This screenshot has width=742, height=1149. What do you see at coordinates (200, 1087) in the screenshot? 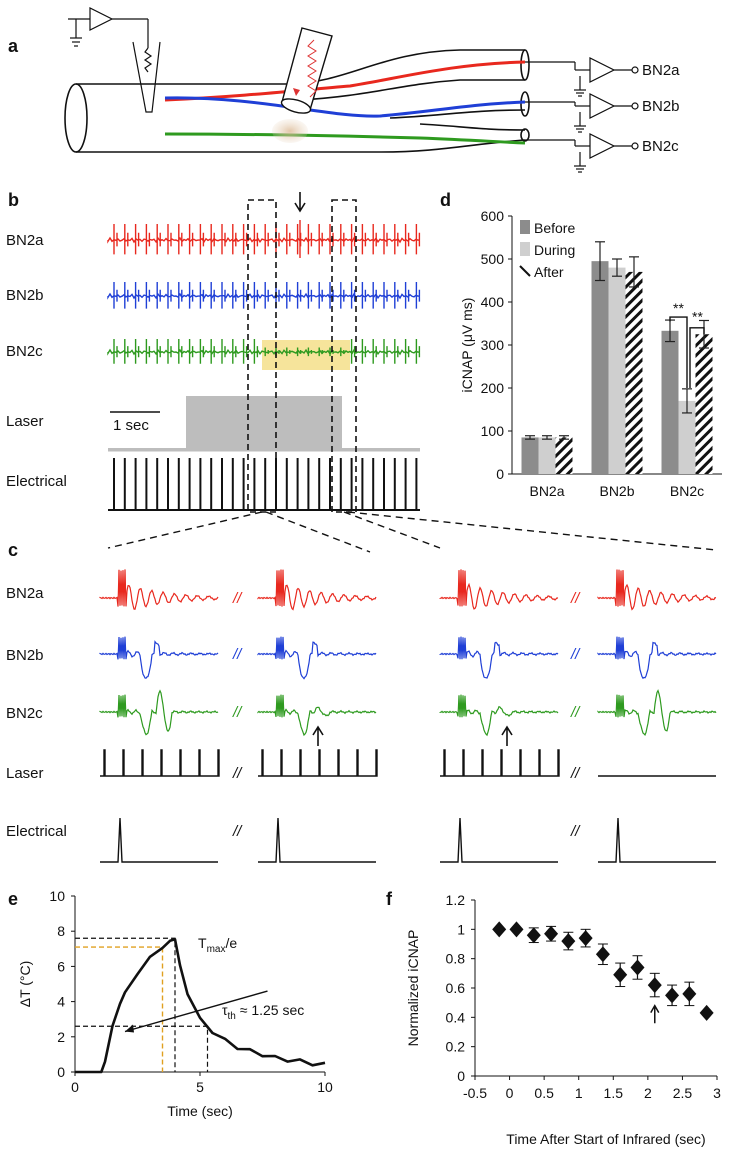
I see `x-tick-label: 5` at bounding box center [200, 1087].